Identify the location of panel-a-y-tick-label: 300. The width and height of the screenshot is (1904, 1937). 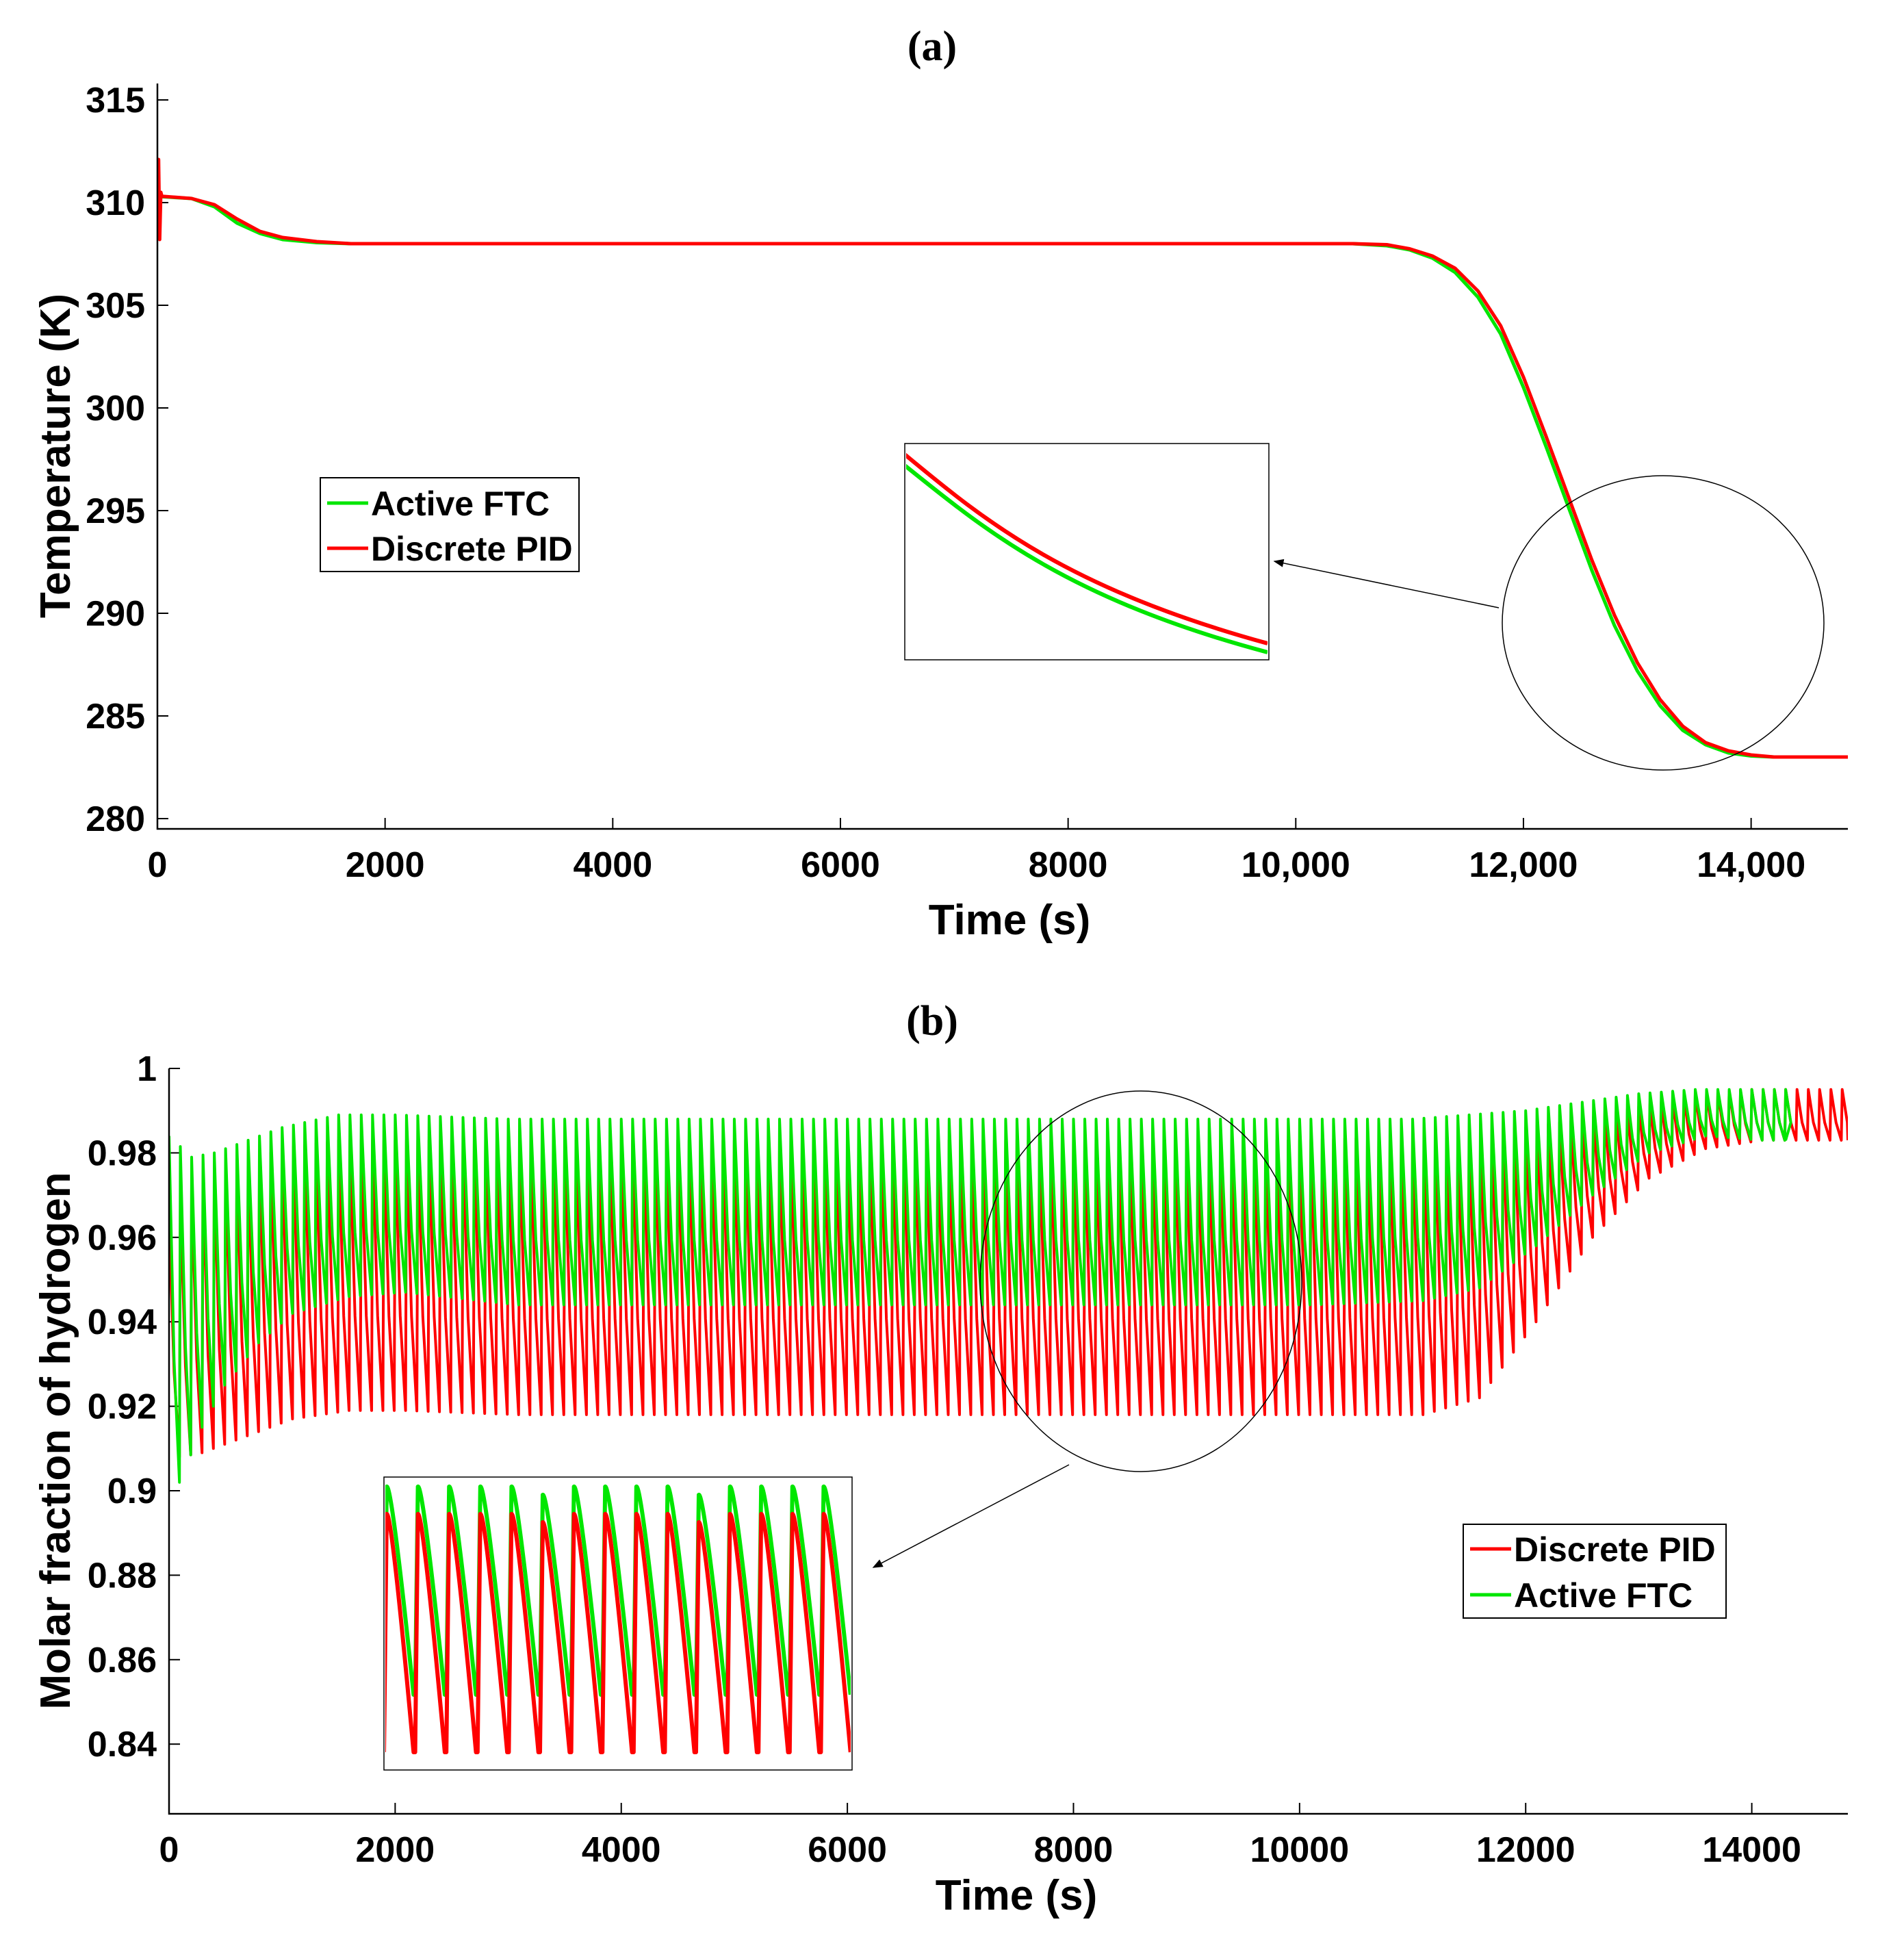
(115, 409).